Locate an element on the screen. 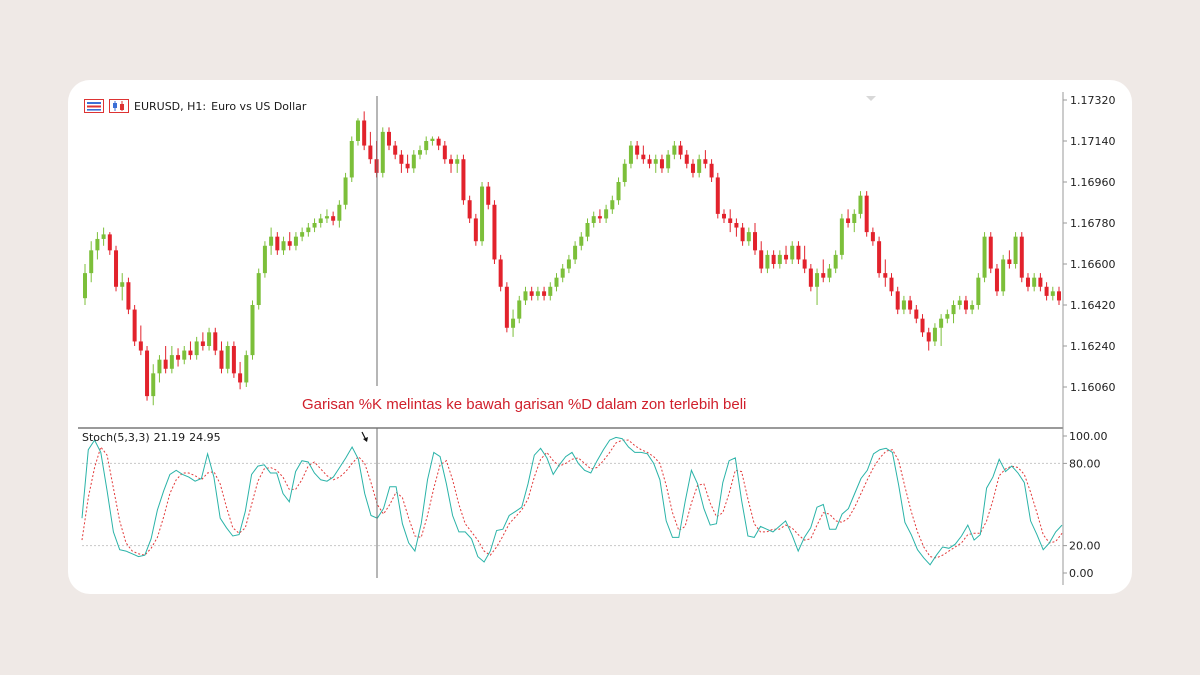 The width and height of the screenshot is (1200, 675). chart-description: Euro vs US Dollar is located at coordinates (259, 106).